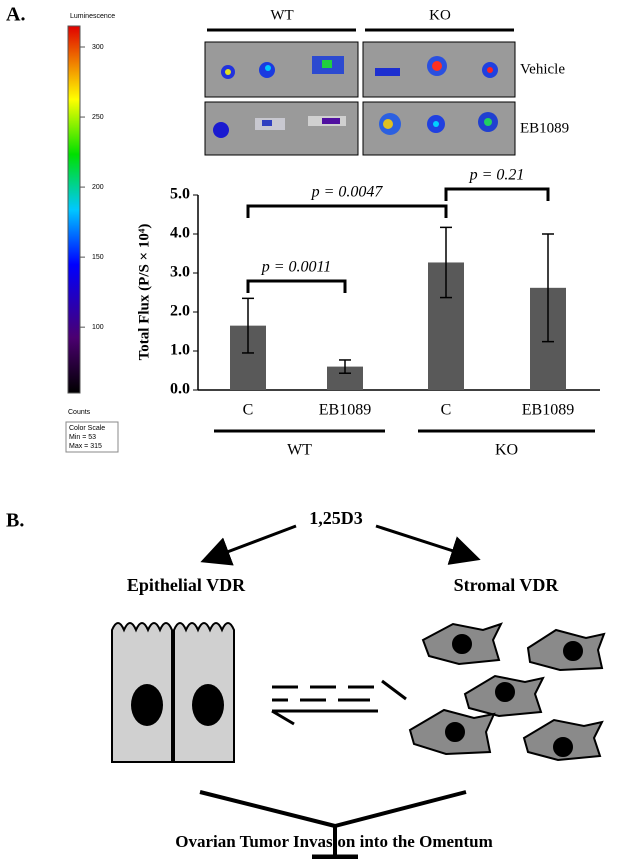 The image size is (624, 859). What do you see at coordinates (180, 233) in the screenshot?
I see `y-tick-label: 4.0` at bounding box center [180, 233].